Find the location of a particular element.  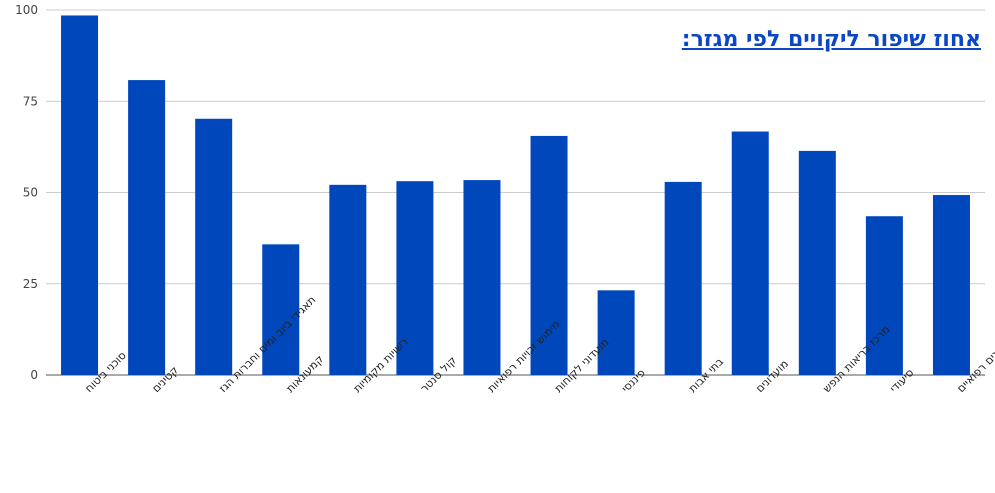

y-axis-ticks: 0 25 50 75 100 is located at coordinates (26, 192).